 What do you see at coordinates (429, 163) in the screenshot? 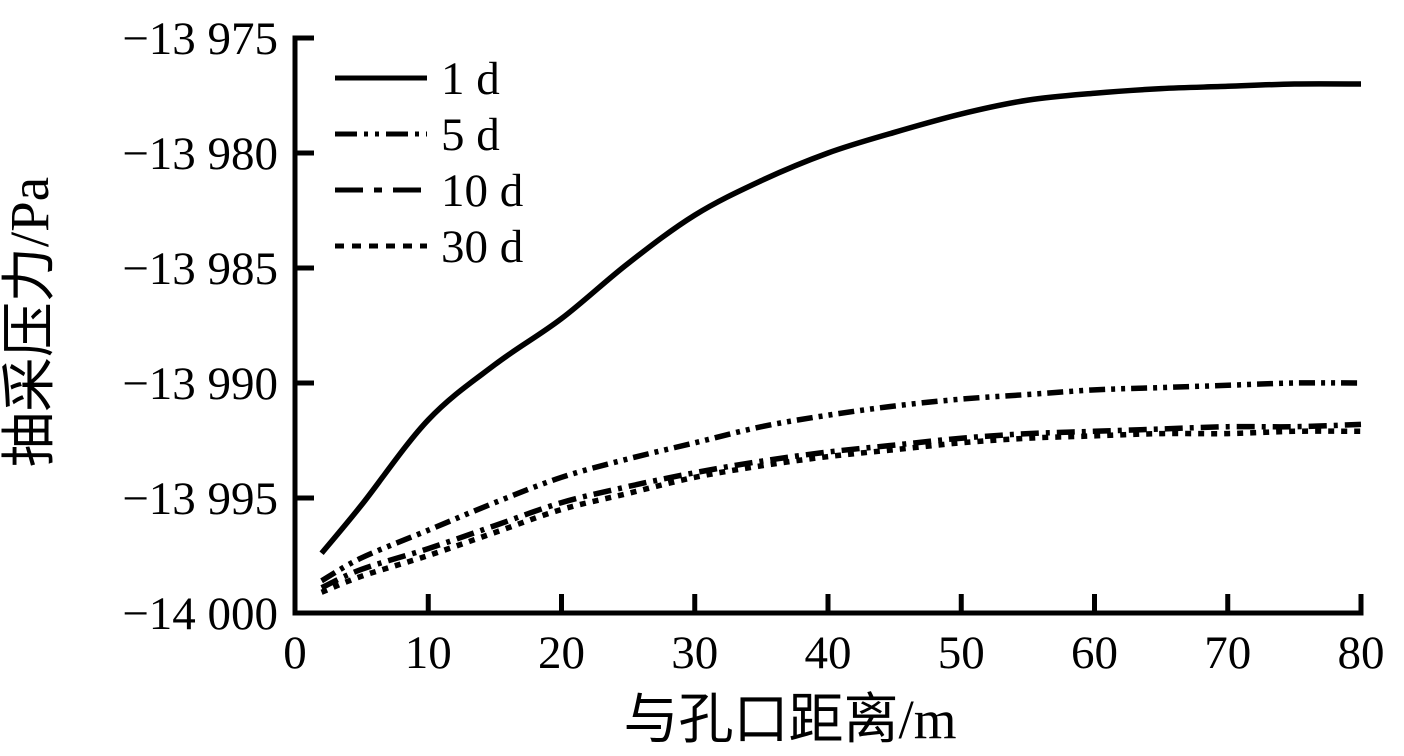
I see `legend: 1 d5 d10 d30 d` at bounding box center [429, 163].